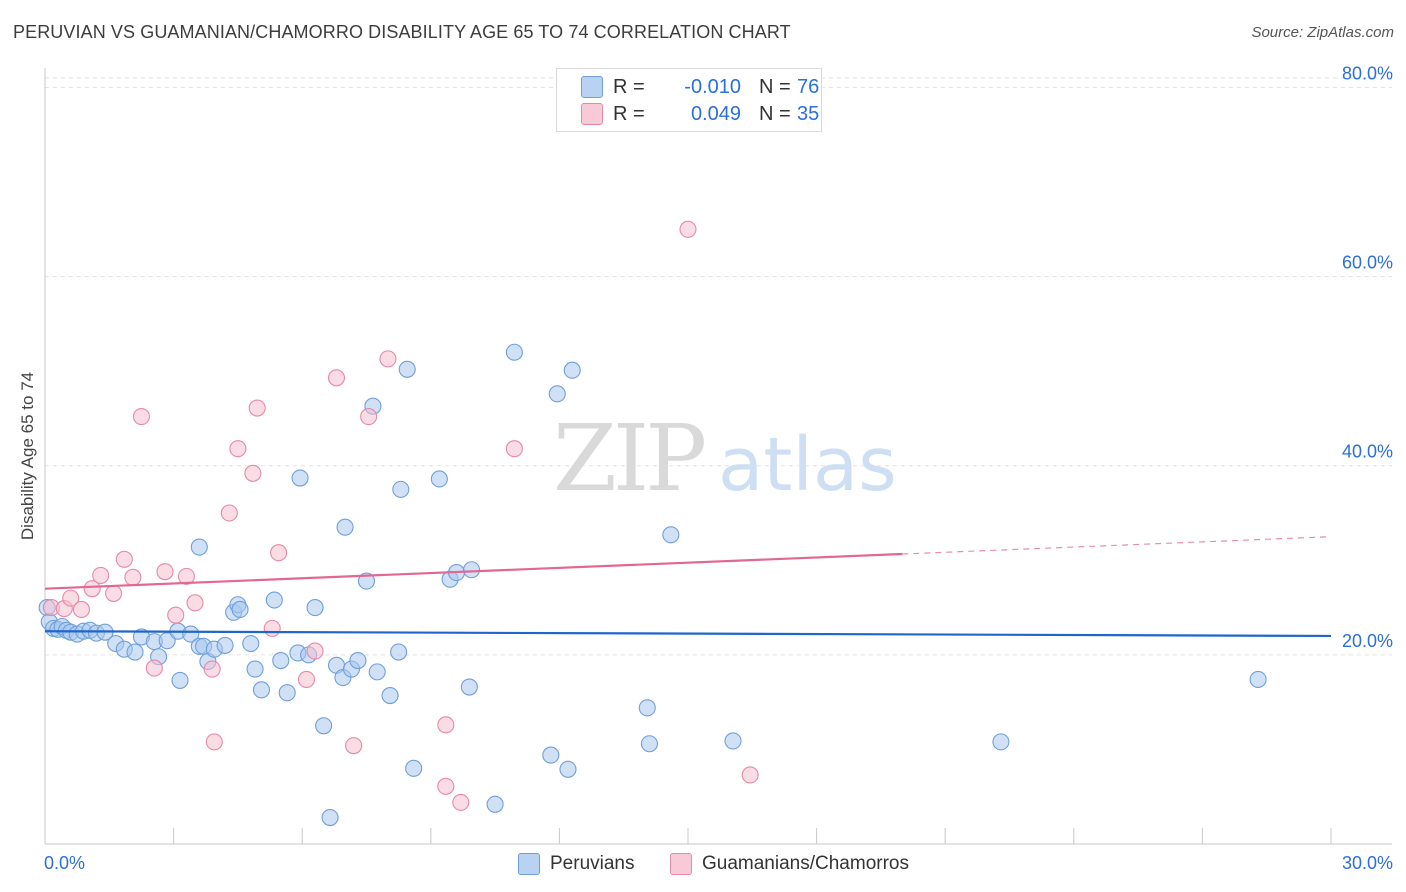  Describe the element at coordinates (805, 863) in the screenshot. I see `guamanians-legend-label: Guamanians/Chamorros` at that location.